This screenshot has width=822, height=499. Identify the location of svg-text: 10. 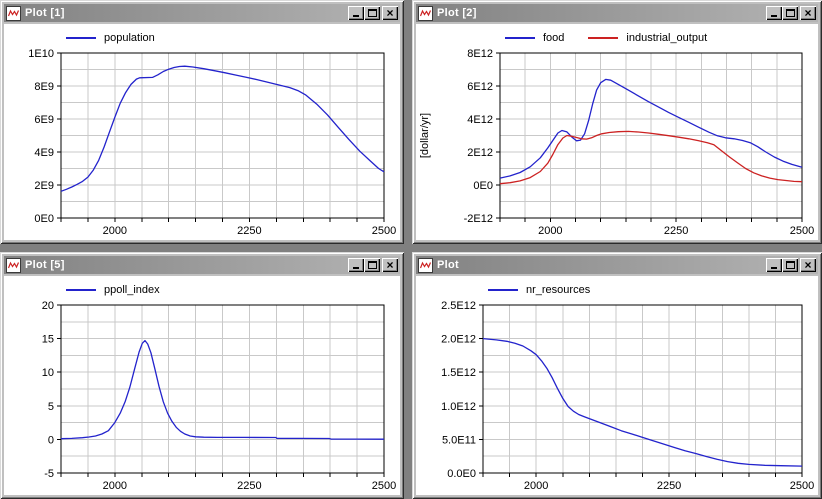
(48, 373).